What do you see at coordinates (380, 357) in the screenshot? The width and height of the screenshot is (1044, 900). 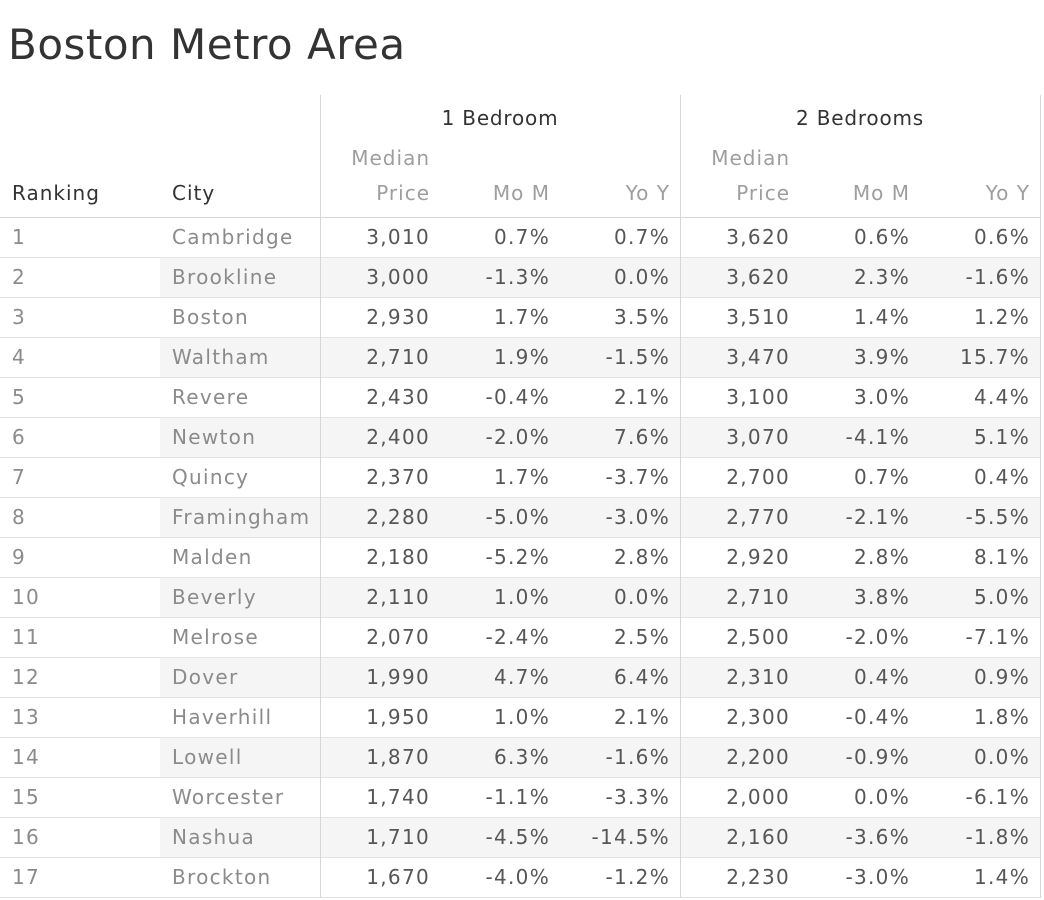 I see `bed1-median-price-cell: 2,710` at bounding box center [380, 357].